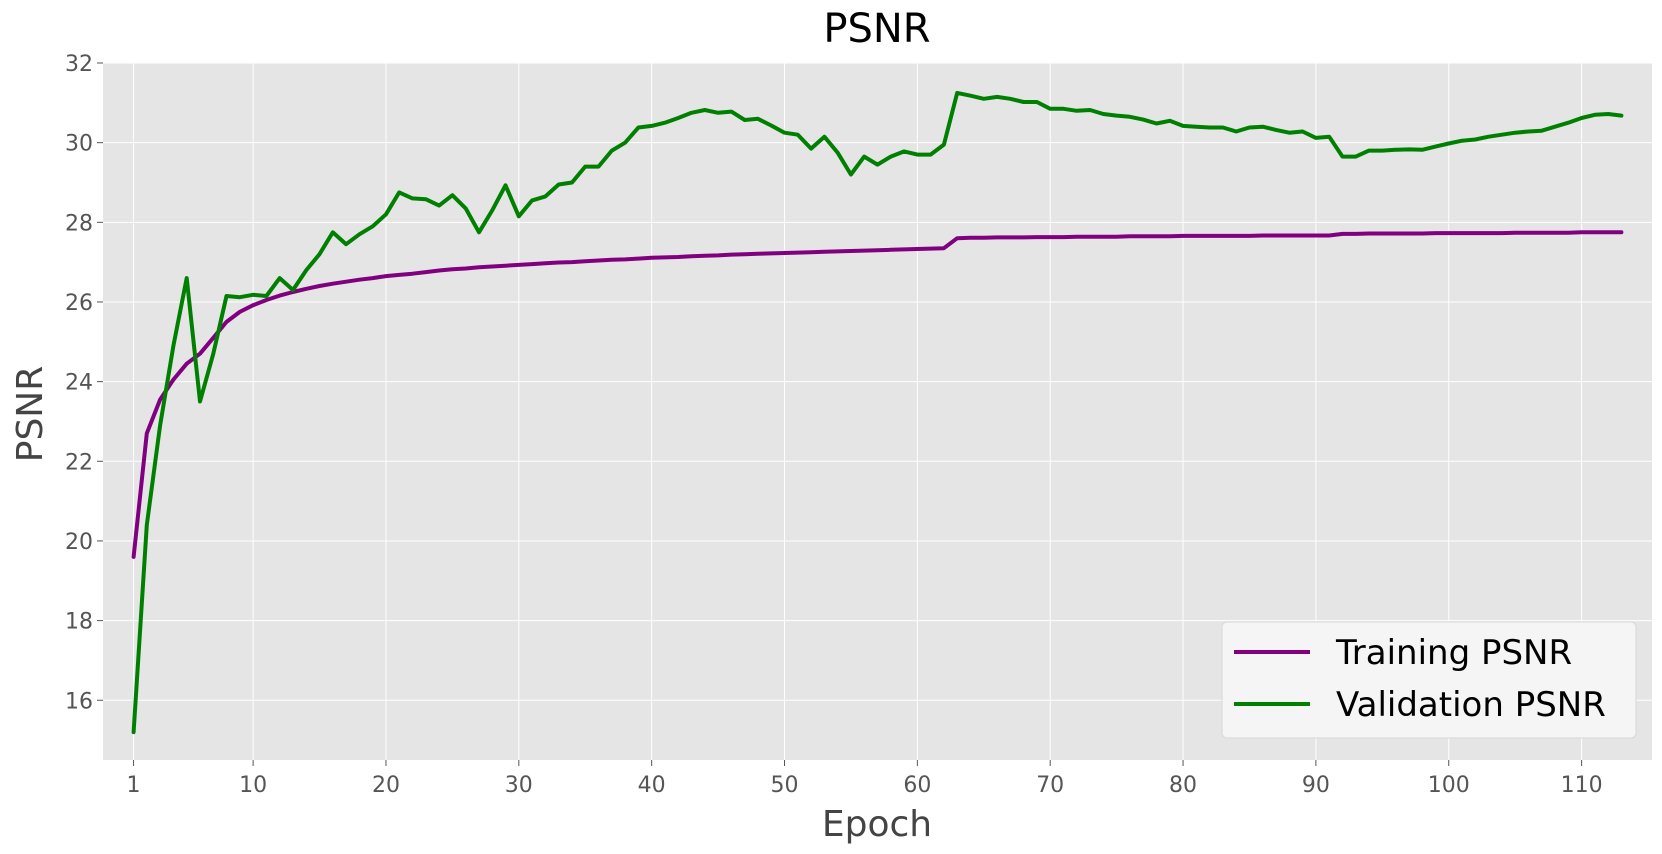 This screenshot has height=854, width=1662. I want to click on y-tick-label: 28, so click(79, 223).